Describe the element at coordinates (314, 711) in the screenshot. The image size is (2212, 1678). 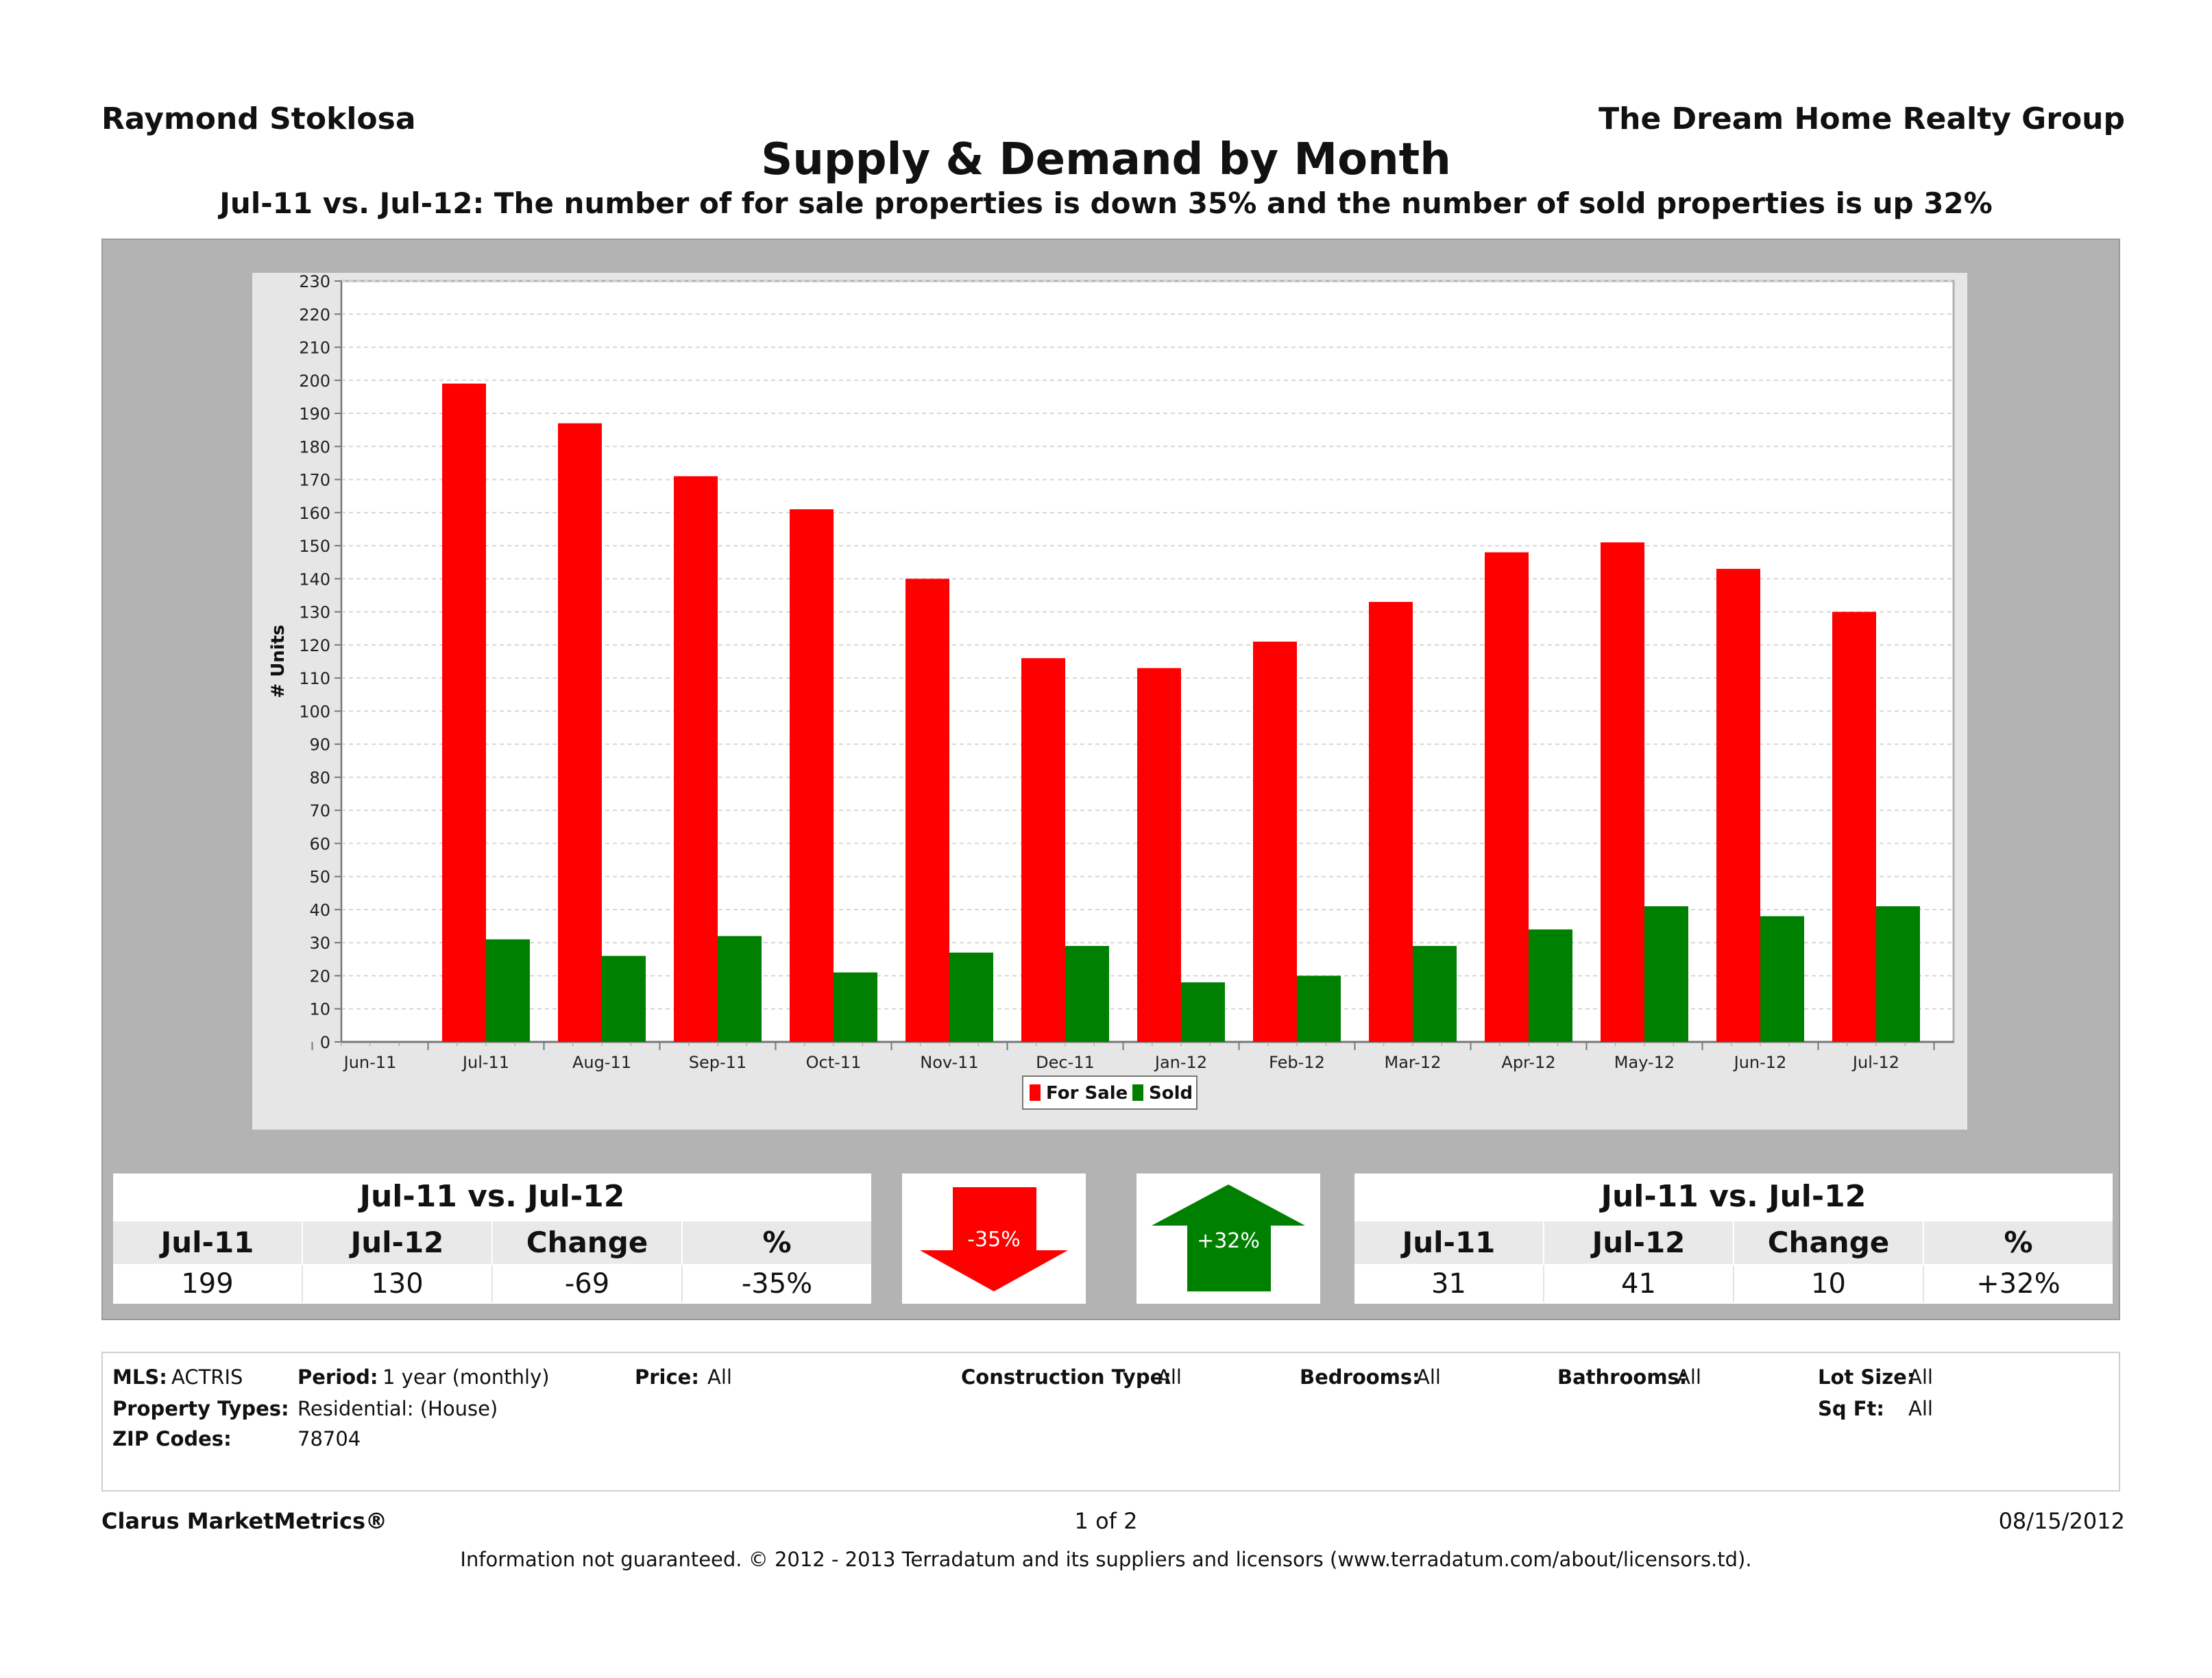
I see `y-tick-label: 100` at that location.